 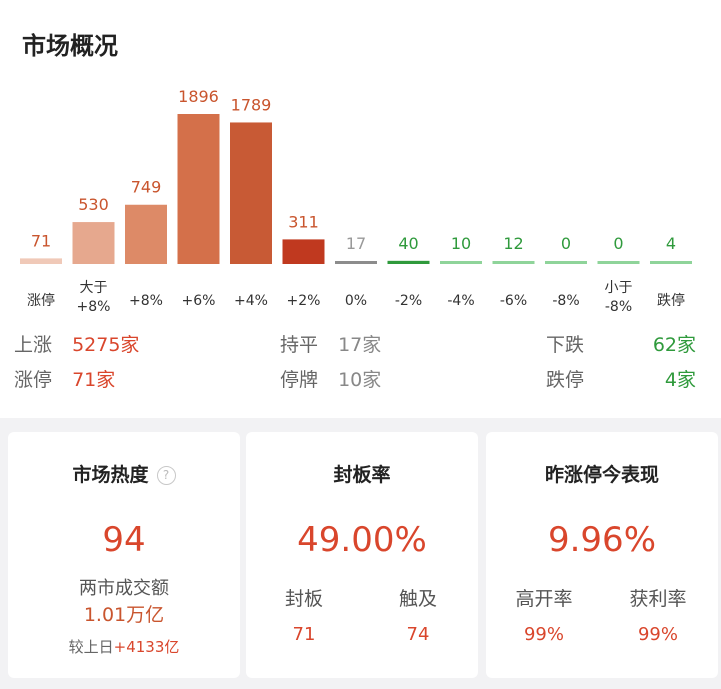 I want to click on bar-value-label: 17, so click(x=356, y=243).